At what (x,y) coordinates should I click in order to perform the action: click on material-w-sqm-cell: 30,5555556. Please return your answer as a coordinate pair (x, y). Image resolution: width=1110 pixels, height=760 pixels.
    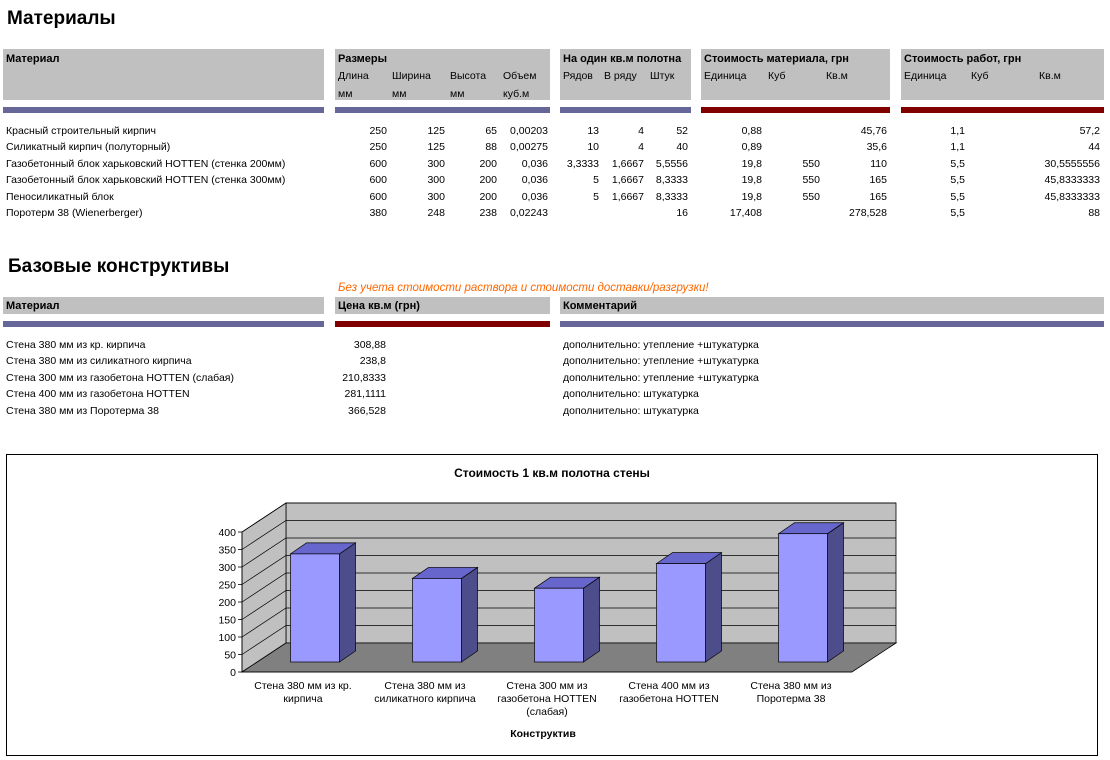
    Looking at the image, I should click on (1072, 163).